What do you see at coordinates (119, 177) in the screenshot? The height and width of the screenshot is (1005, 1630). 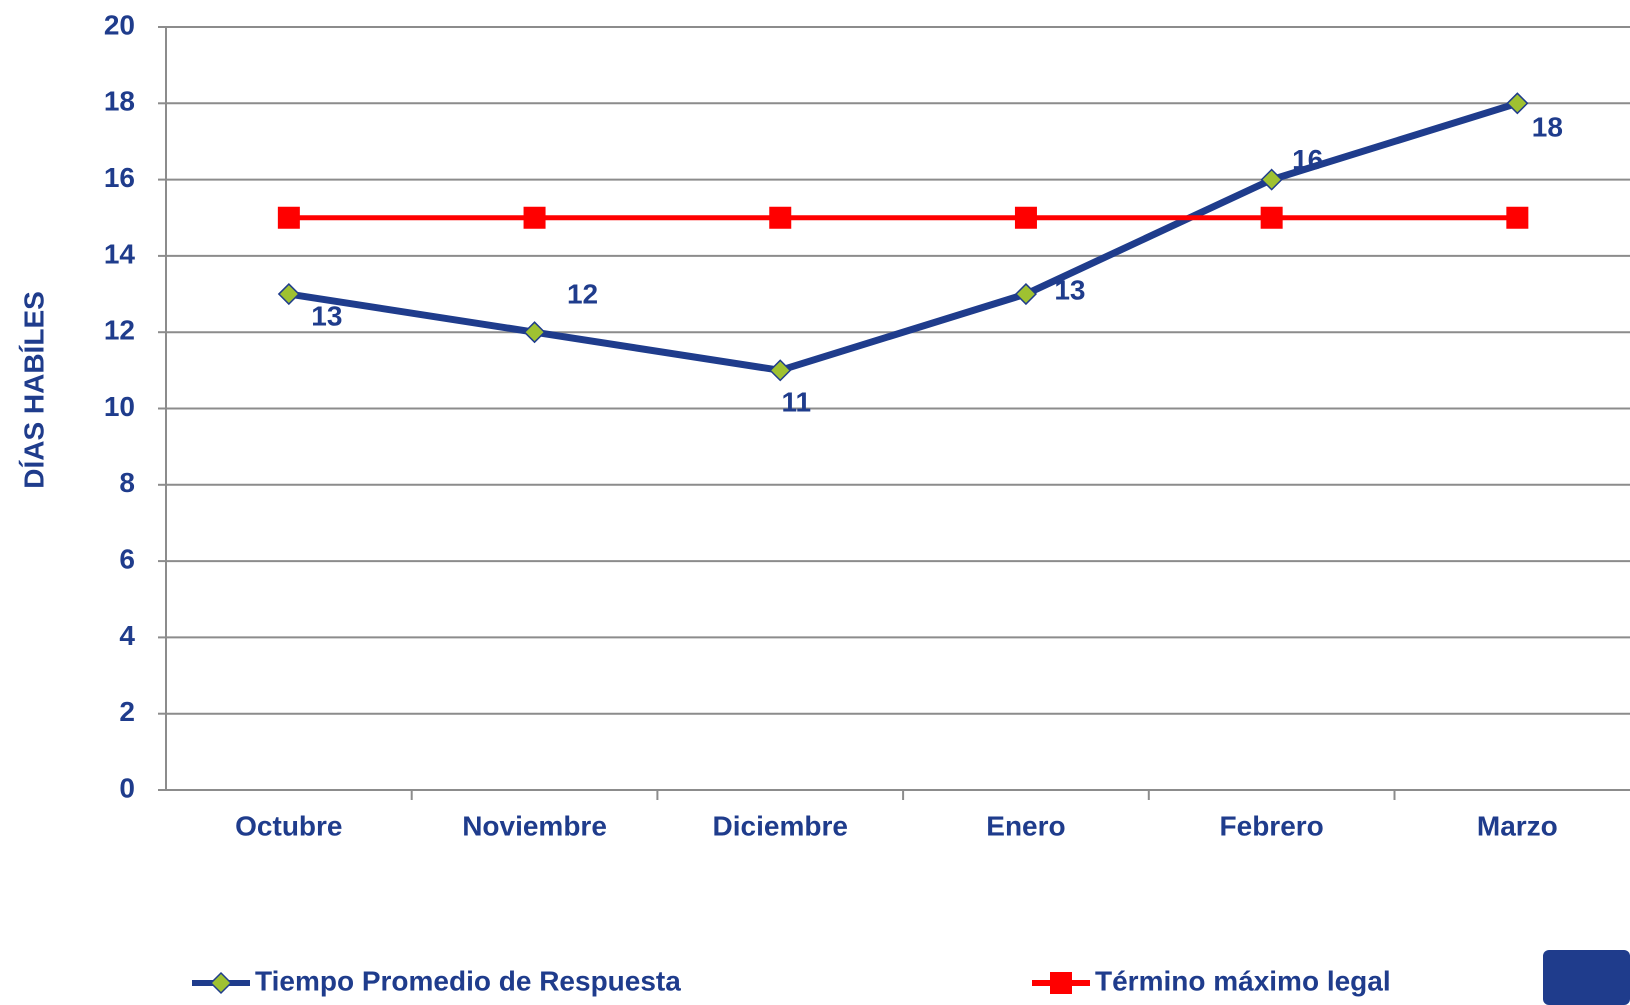 I see `y-tick-label: 16` at bounding box center [119, 177].